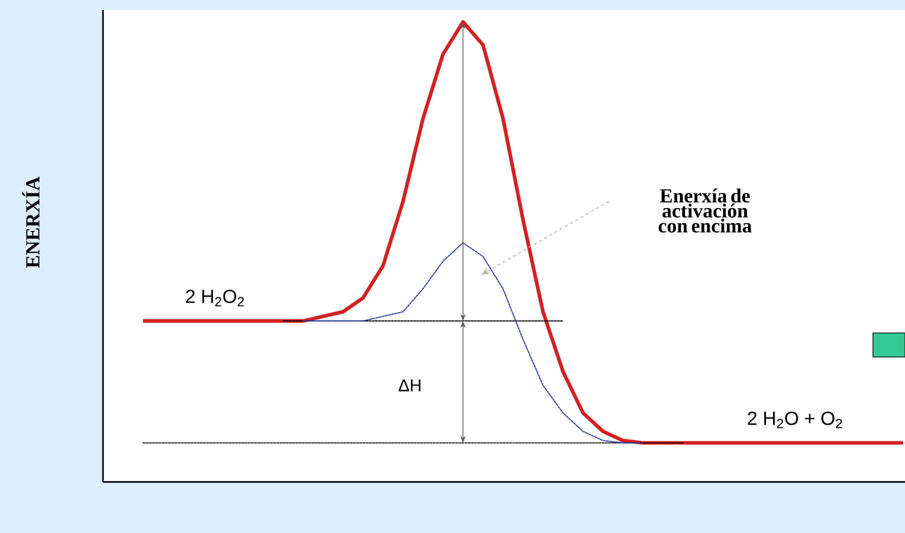 The height and width of the screenshot is (533, 905). What do you see at coordinates (31, 222) in the screenshot?
I see `y-axis-title: ENERXÍA` at bounding box center [31, 222].